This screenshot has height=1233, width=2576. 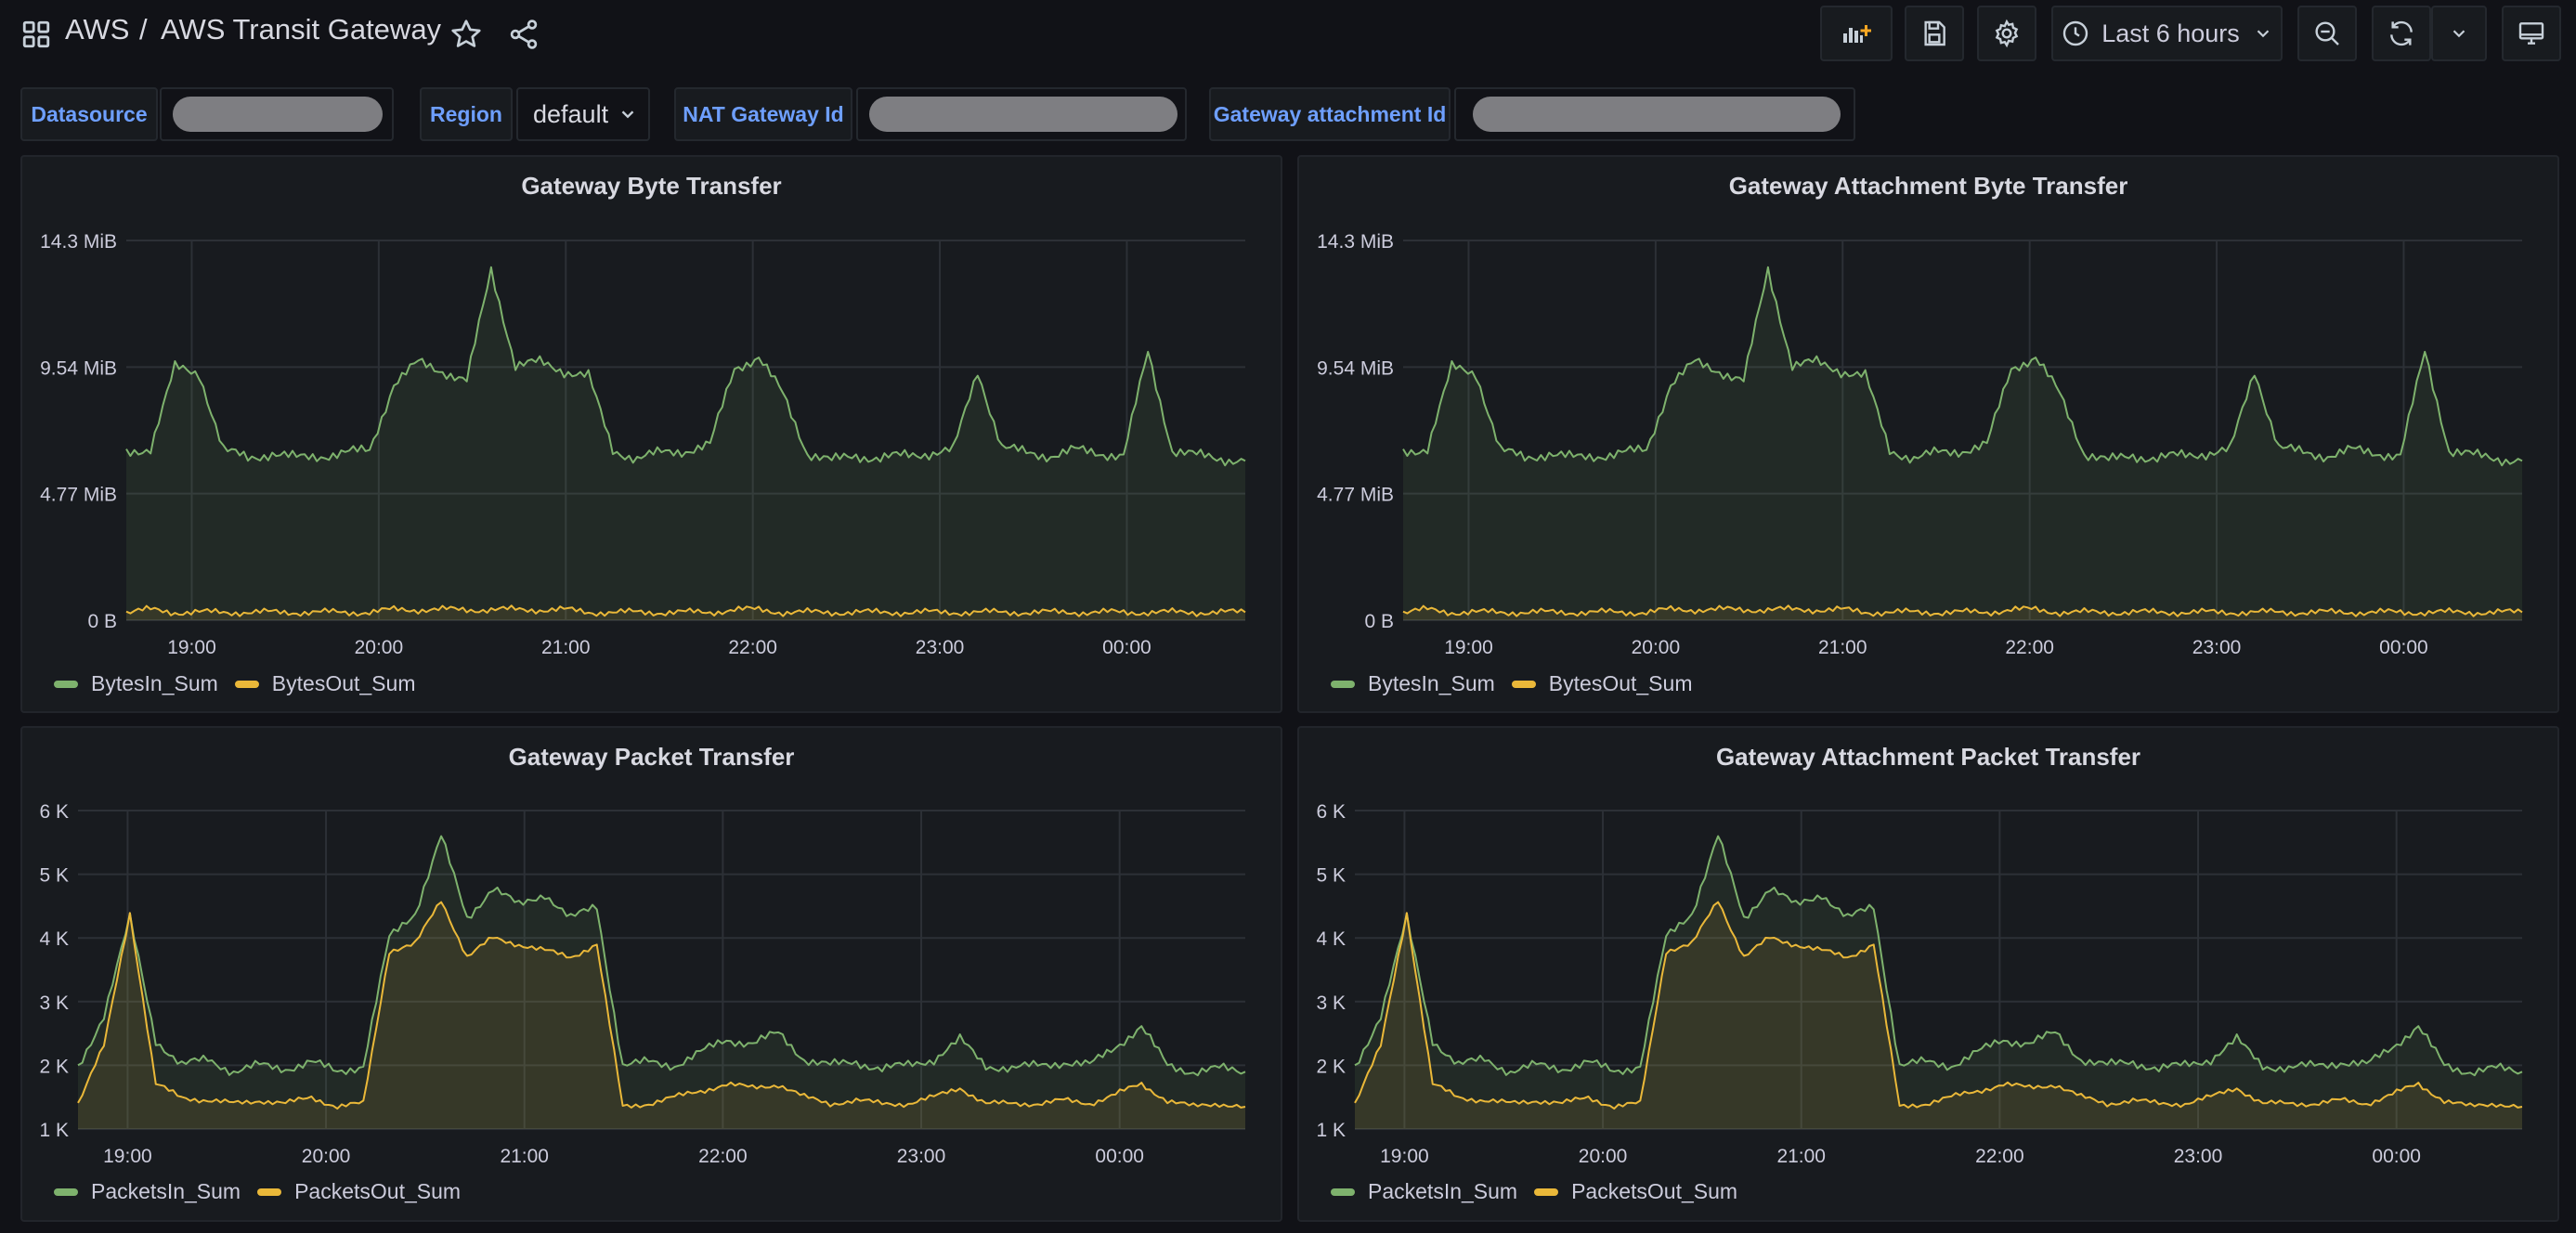 What do you see at coordinates (1355, 496) in the screenshot?
I see `y-tick-label: 4.77 MiB` at bounding box center [1355, 496].